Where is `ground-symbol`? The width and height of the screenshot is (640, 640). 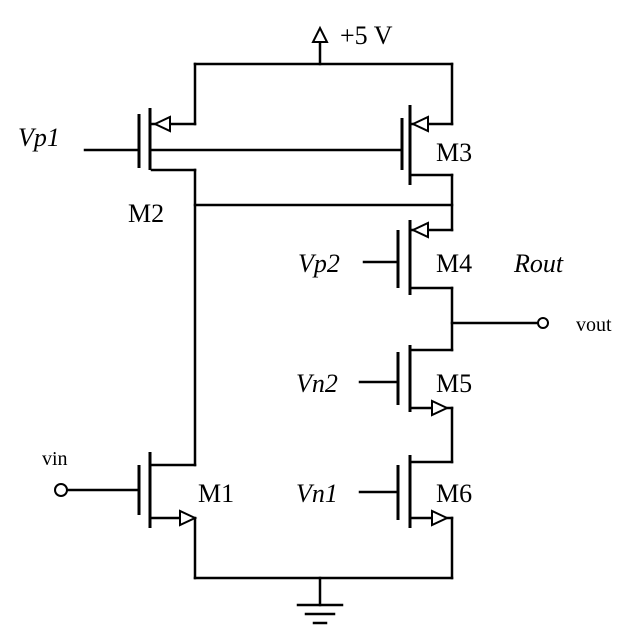 ground-symbol is located at coordinates (320, 600).